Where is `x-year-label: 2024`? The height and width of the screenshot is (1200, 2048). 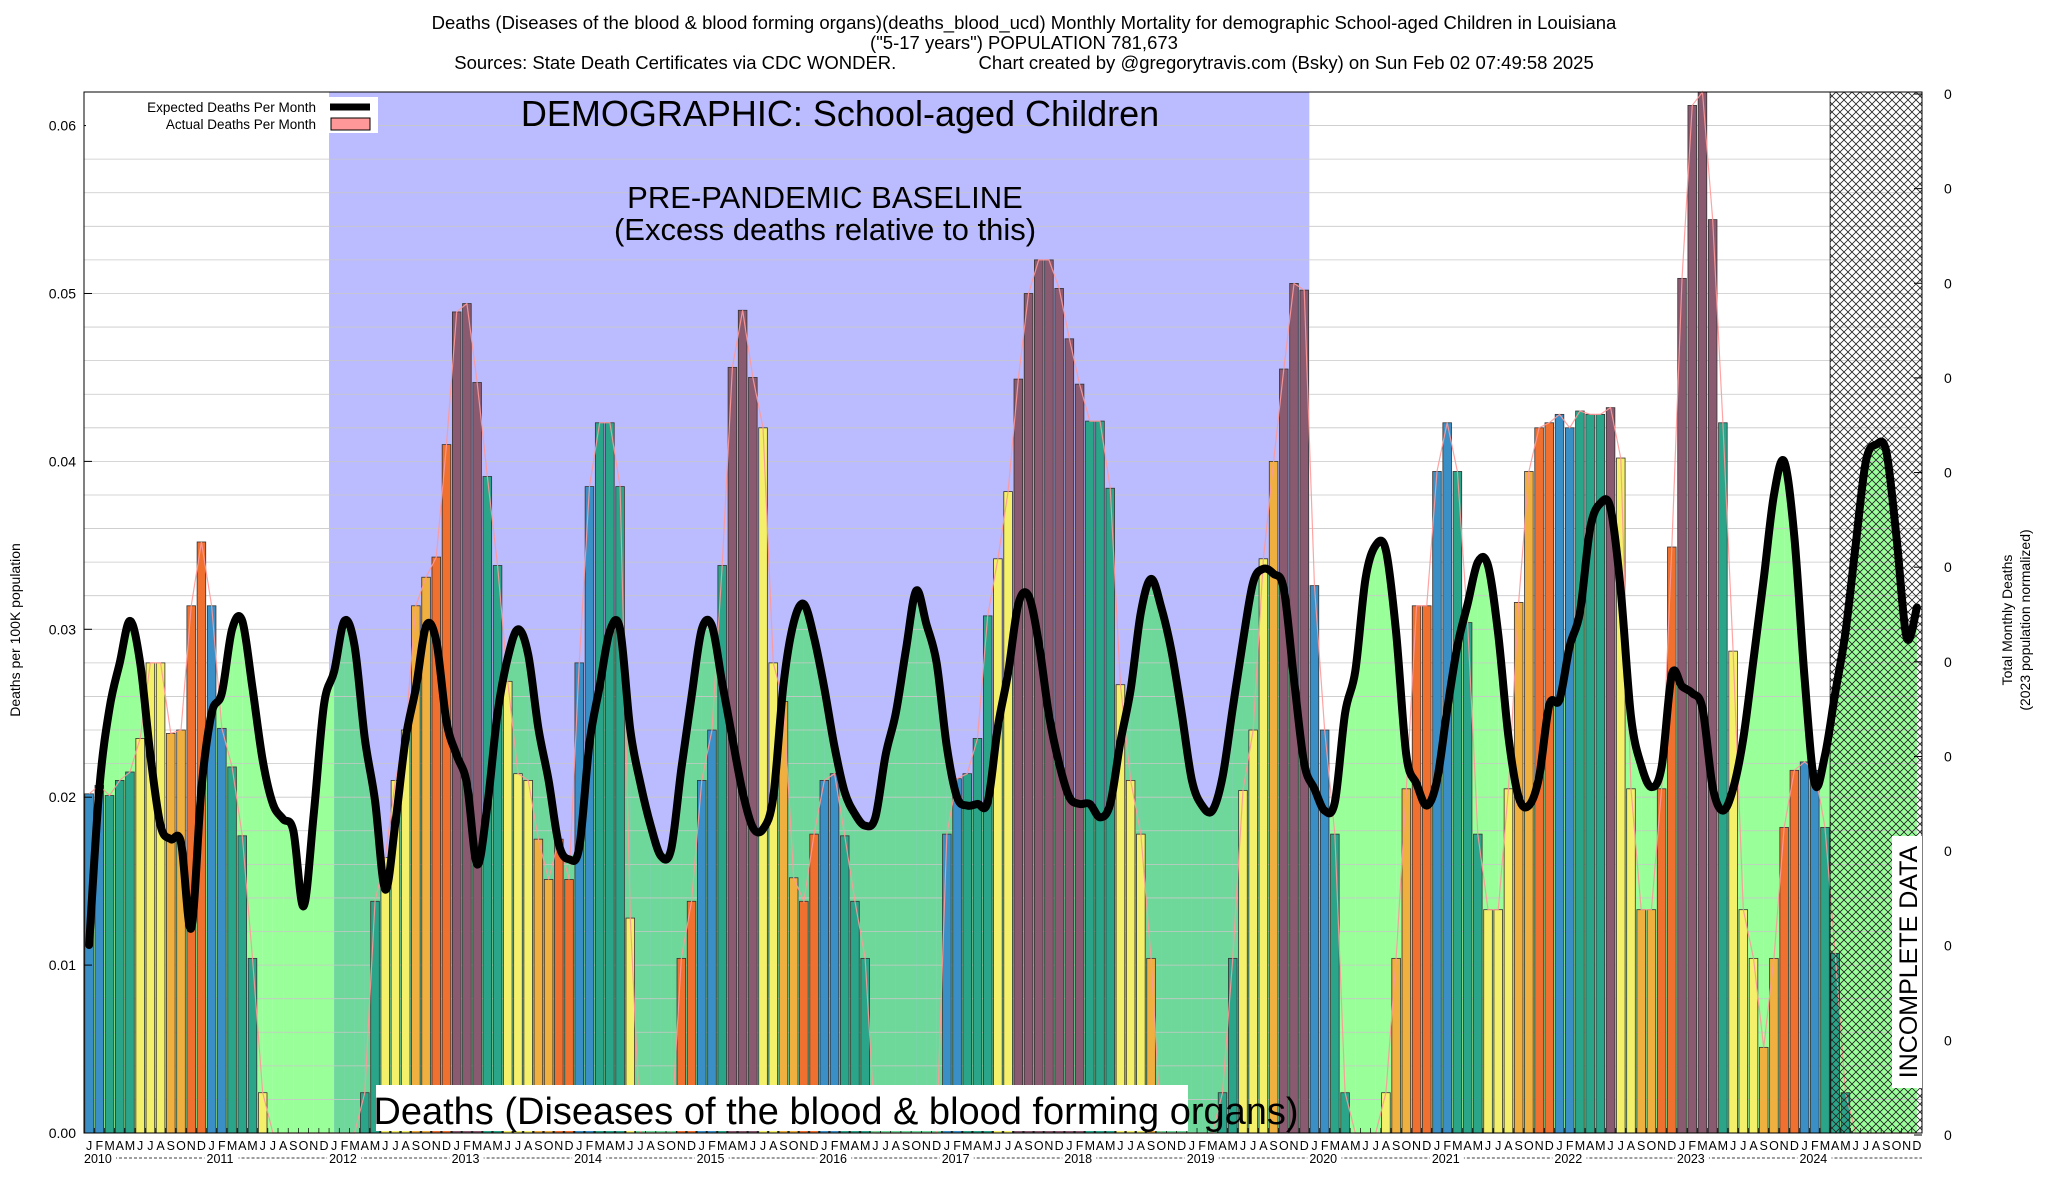
x-year-label: 2024 is located at coordinates (1813, 1159).